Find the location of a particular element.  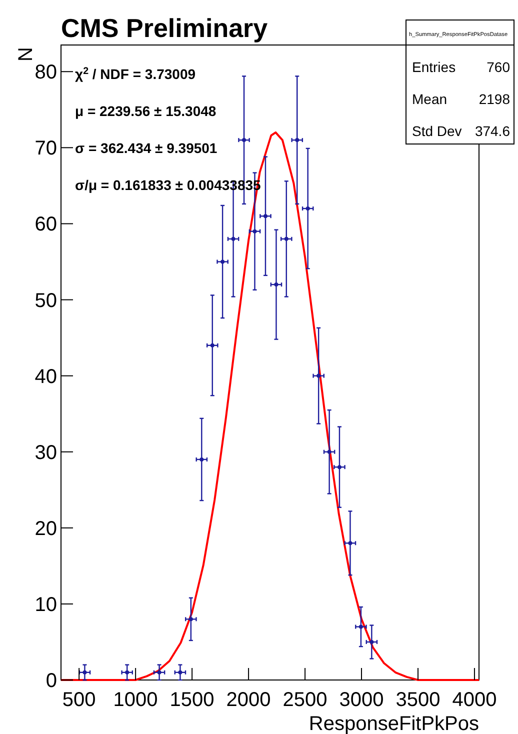

annotation: μ = 2239.56 ± 15.3048 is located at coordinates (145, 111).